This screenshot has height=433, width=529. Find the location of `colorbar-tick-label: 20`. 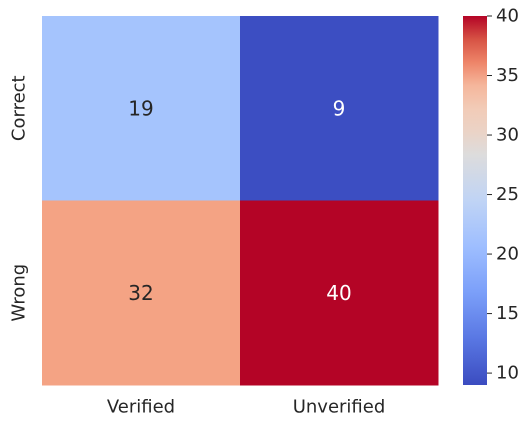

colorbar-tick-label: 20 is located at coordinates (507, 254).